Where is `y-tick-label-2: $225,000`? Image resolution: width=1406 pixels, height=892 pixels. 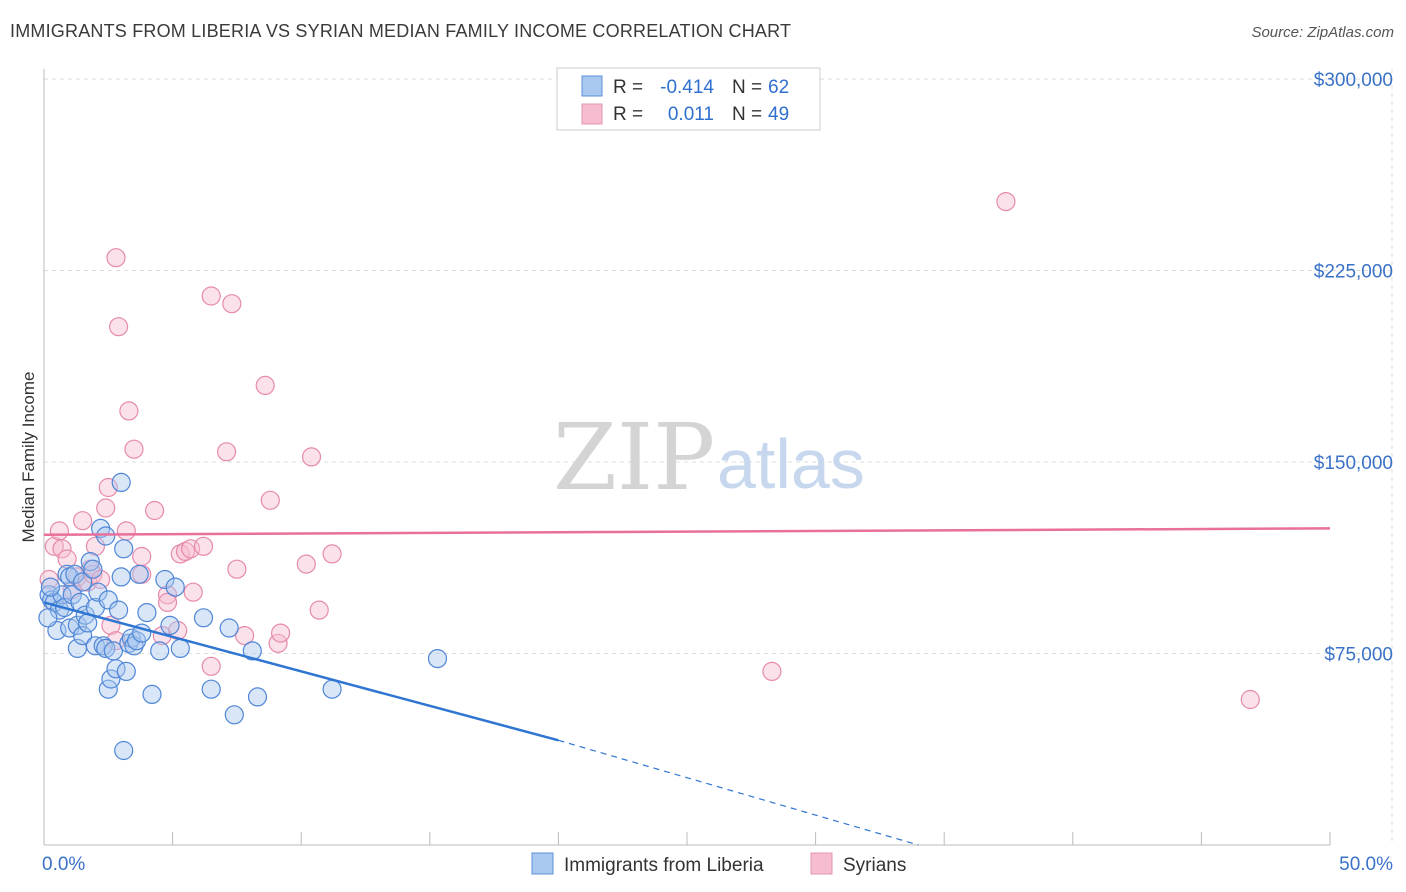 y-tick-label-2: $225,000 is located at coordinates (1353, 272).